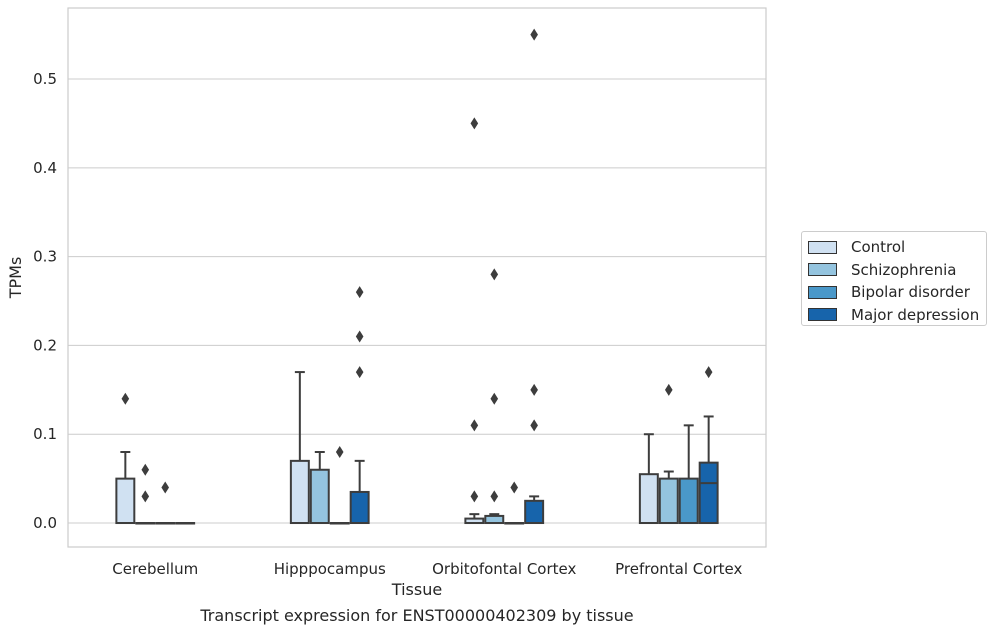 The image size is (997, 634). What do you see at coordinates (155, 569) in the screenshot?
I see `x-tick-label: Cerebellum` at bounding box center [155, 569].